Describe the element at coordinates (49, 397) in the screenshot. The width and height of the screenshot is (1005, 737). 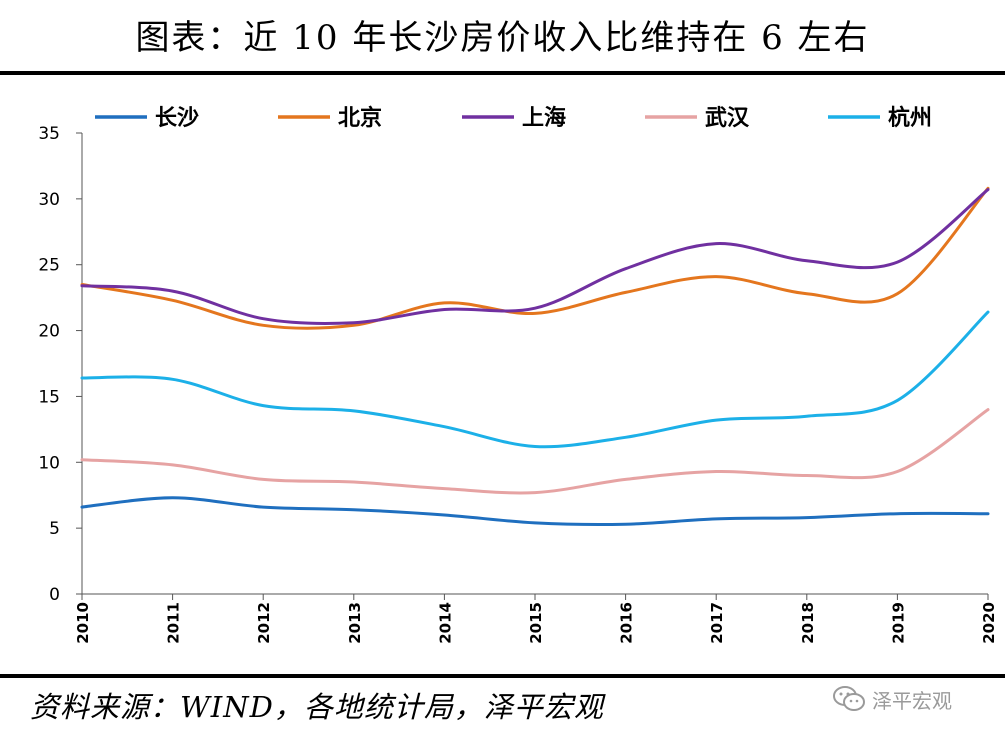
I see `y-tick-label: 15` at that location.